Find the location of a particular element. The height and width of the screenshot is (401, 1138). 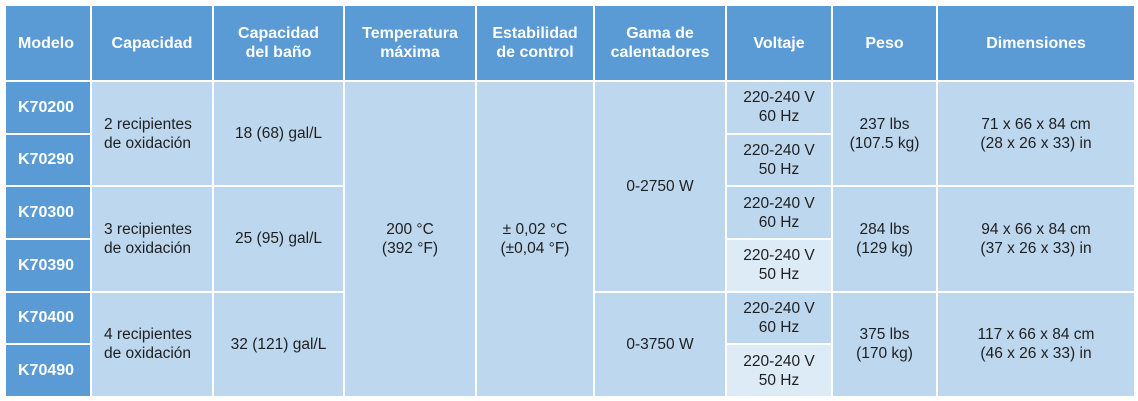

model-cell: K70390 is located at coordinates (48, 265).